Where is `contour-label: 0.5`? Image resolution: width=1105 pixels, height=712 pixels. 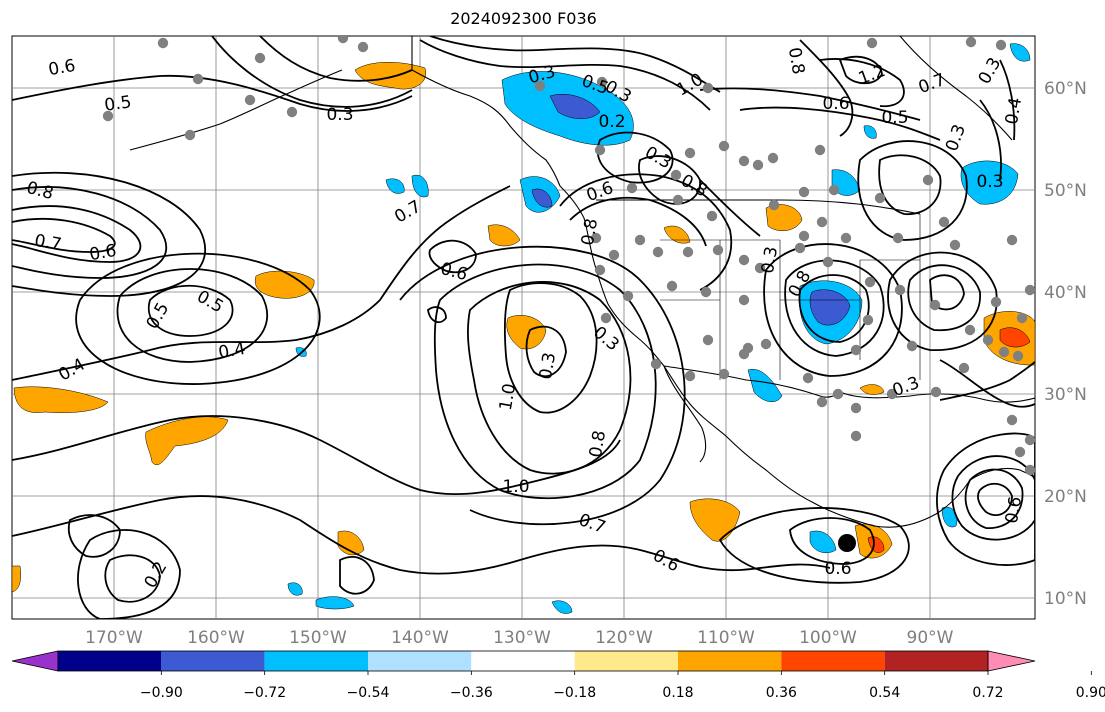 contour-label: 0.5 is located at coordinates (894, 118).